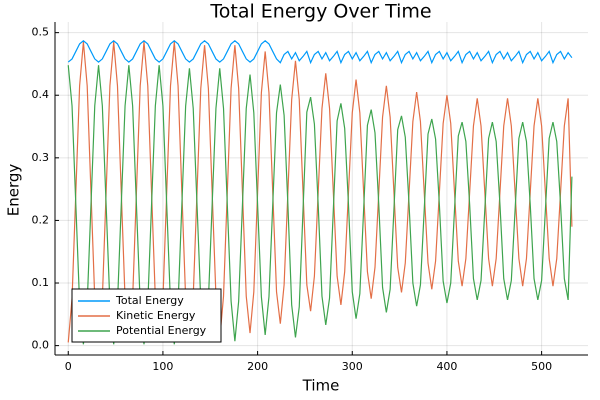  I want to click on legend-label: Kinetic Energy, so click(156, 315).